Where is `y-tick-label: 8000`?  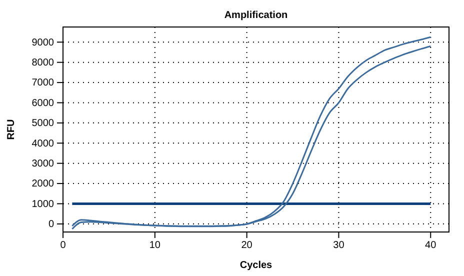
y-tick-label: 8000 is located at coordinates (43, 63).